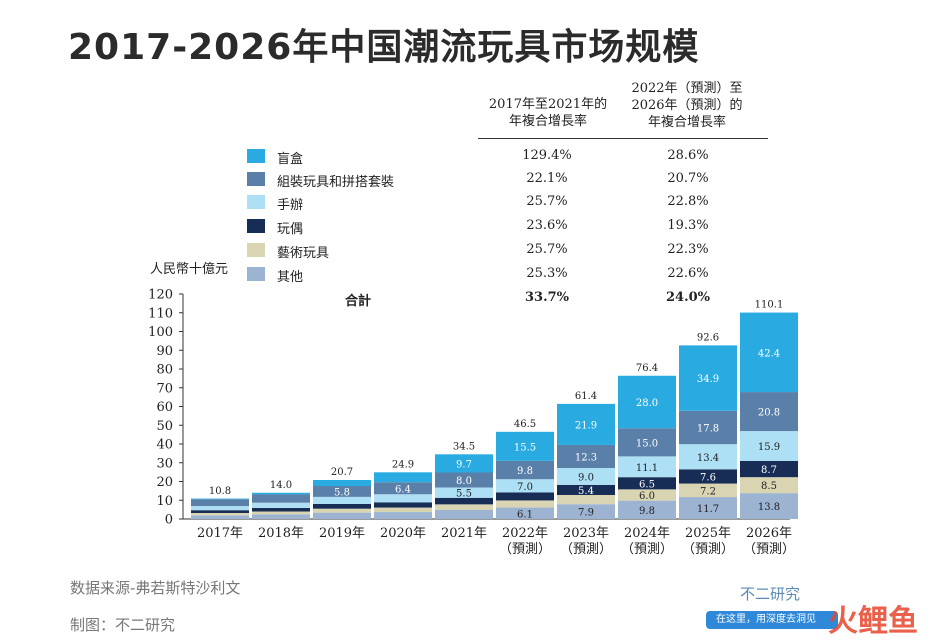 The height and width of the screenshot is (644, 940). Describe the element at coordinates (647, 403) in the screenshot. I see `segment-value-label: 28.0` at that location.